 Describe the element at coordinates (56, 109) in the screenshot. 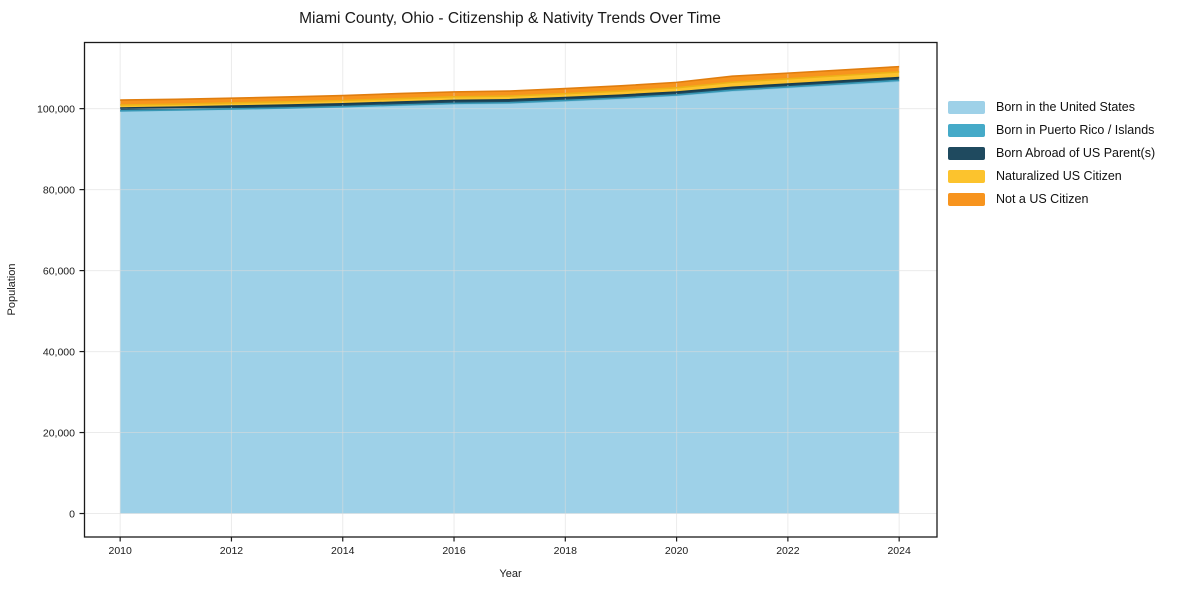

I see `y-tick-label: 100,000` at that location.